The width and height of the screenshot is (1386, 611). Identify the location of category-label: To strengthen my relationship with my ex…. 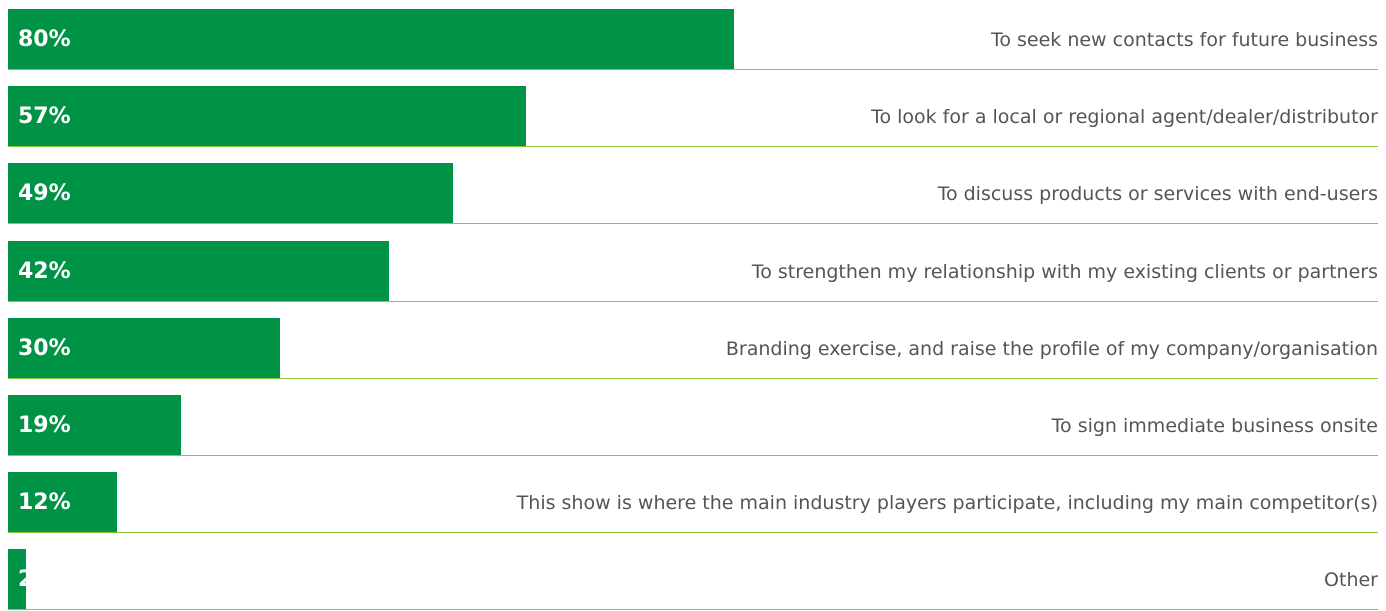
(1064, 272).